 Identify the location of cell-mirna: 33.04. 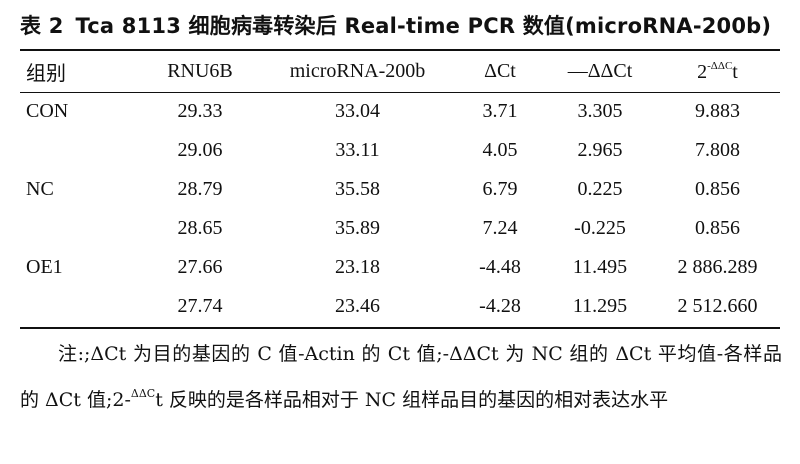
(357, 111).